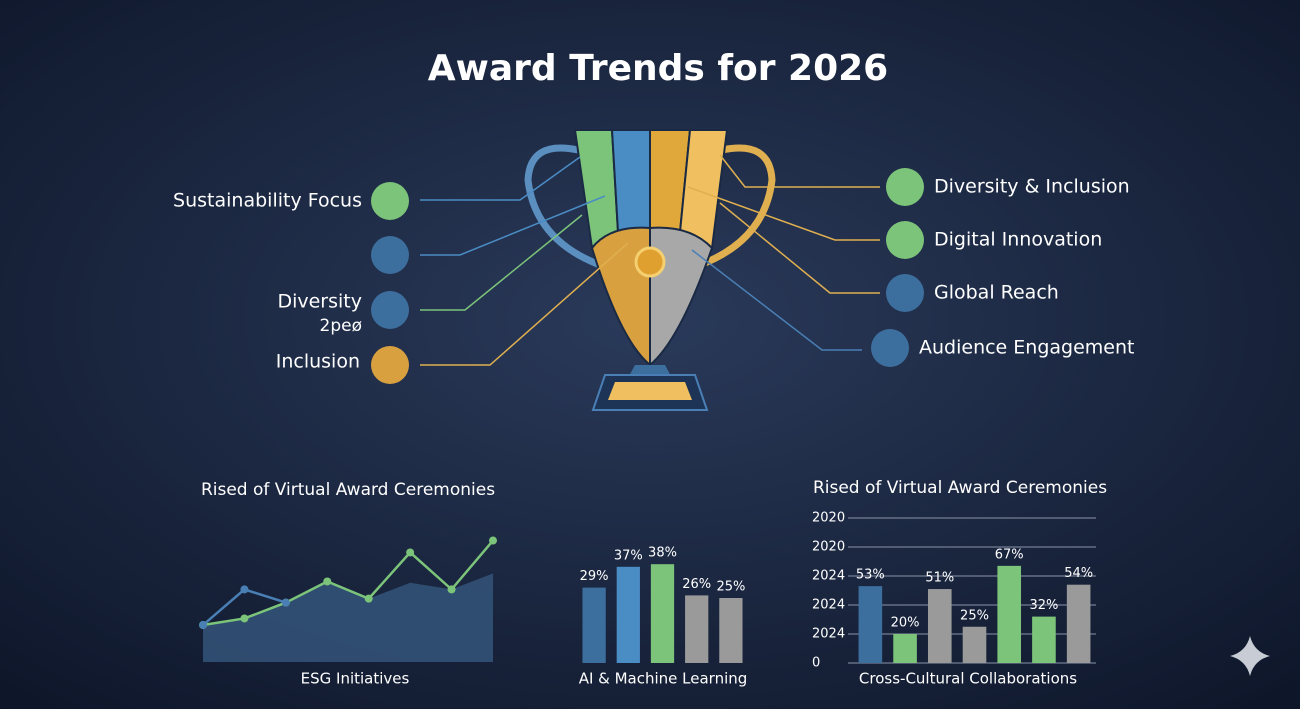 The image size is (1300, 713). What do you see at coordinates (663, 679) in the screenshot?
I see `x-label: AI & Machine Learning` at bounding box center [663, 679].